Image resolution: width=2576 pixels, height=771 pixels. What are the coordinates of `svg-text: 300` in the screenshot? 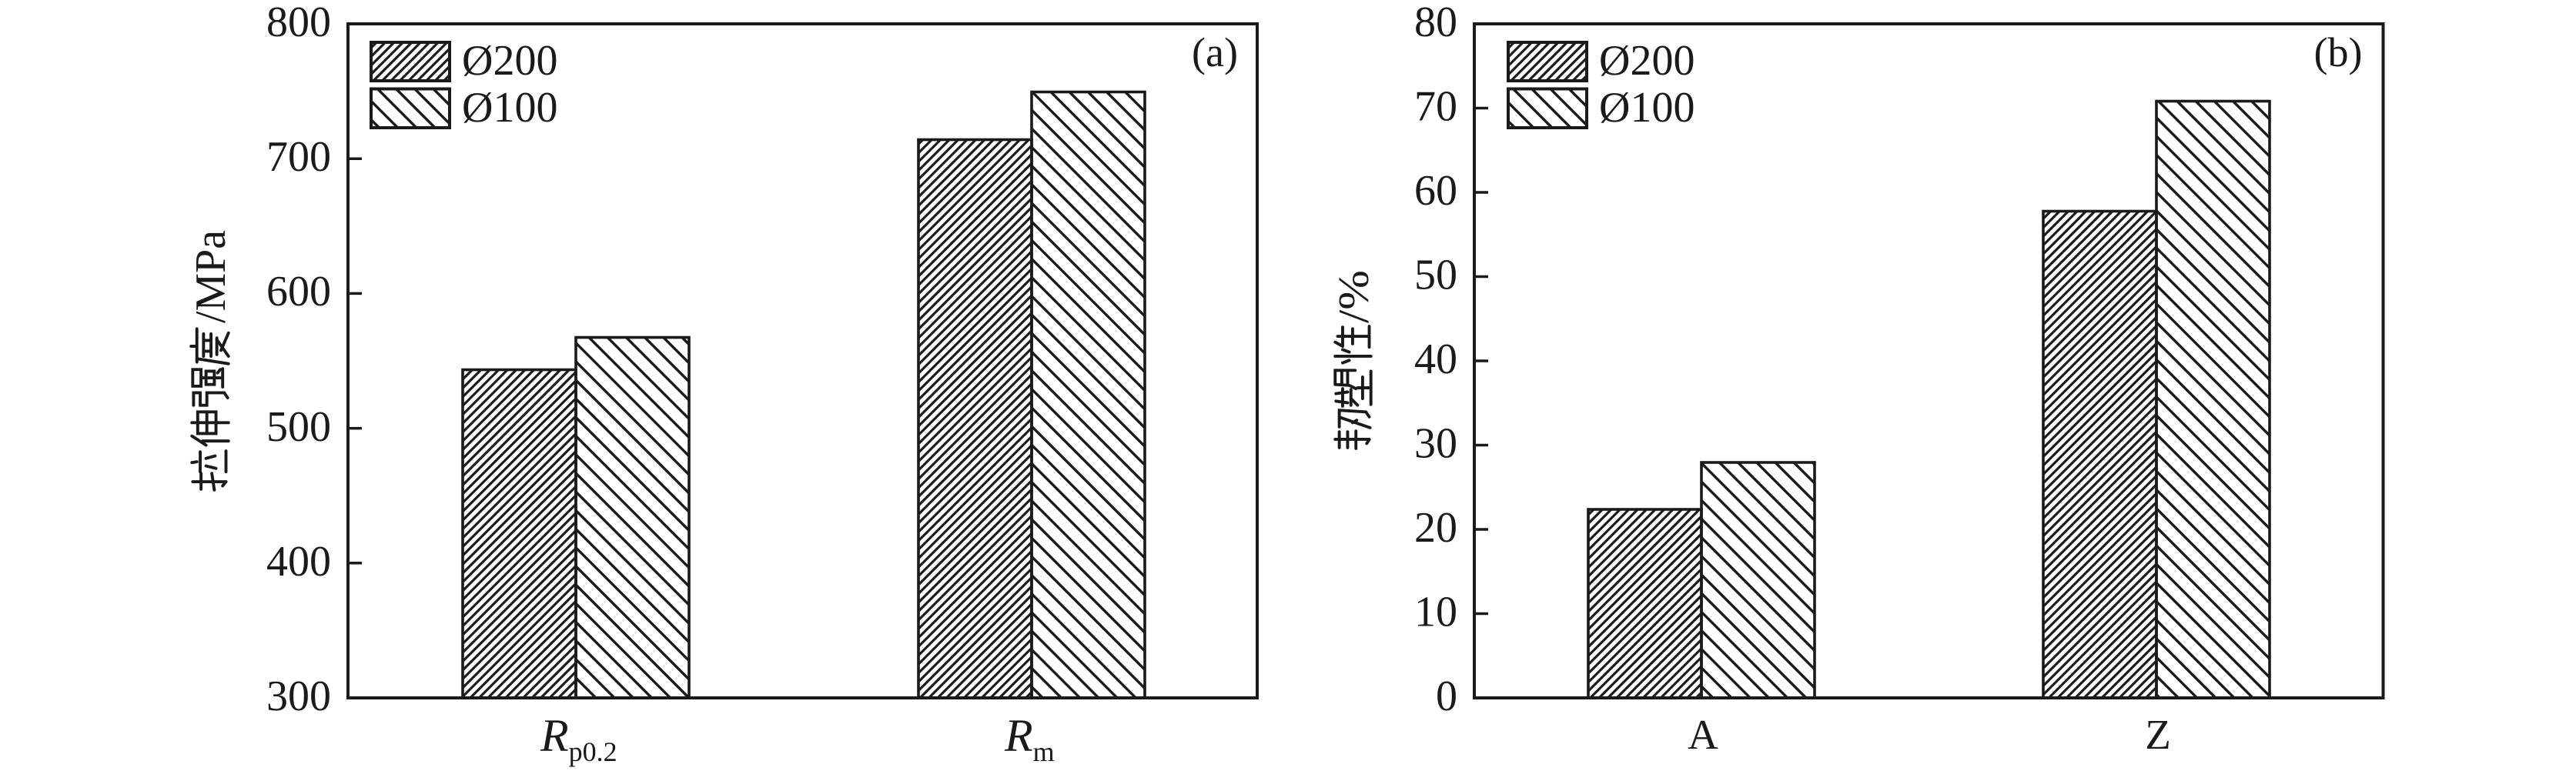 It's located at (298, 696).